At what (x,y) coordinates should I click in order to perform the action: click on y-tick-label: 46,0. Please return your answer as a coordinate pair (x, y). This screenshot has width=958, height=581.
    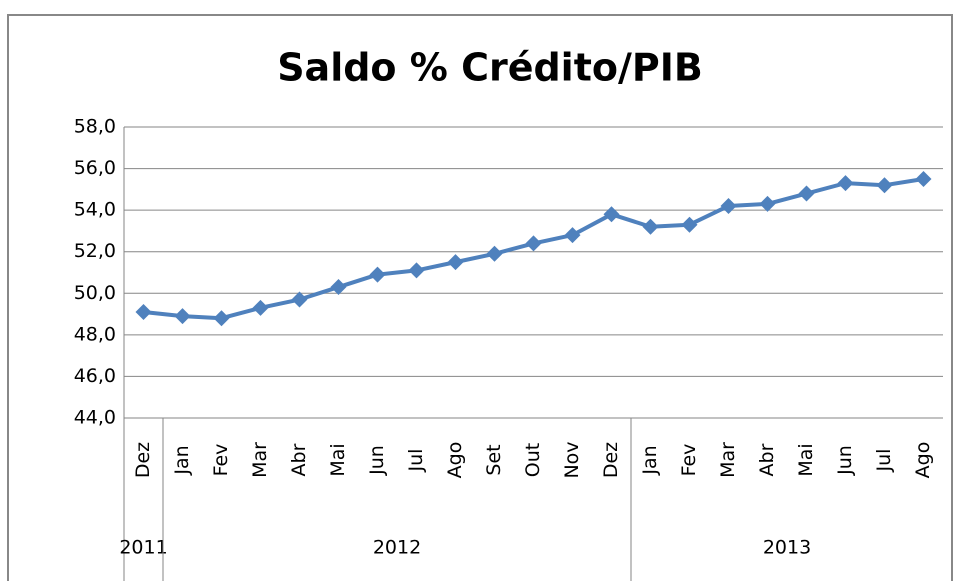
    Looking at the image, I should click on (95, 376).